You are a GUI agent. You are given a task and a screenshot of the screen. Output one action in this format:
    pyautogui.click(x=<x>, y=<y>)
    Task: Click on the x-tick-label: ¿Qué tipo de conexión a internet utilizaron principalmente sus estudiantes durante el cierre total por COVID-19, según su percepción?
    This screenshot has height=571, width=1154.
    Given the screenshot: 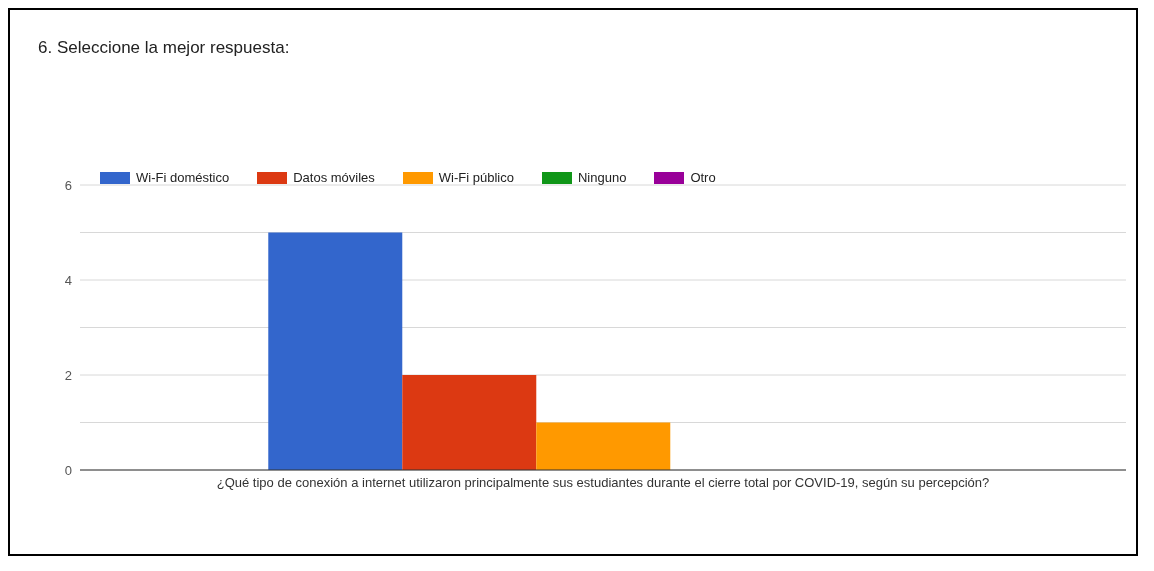 What is the action you would take?
    pyautogui.click(x=603, y=483)
    